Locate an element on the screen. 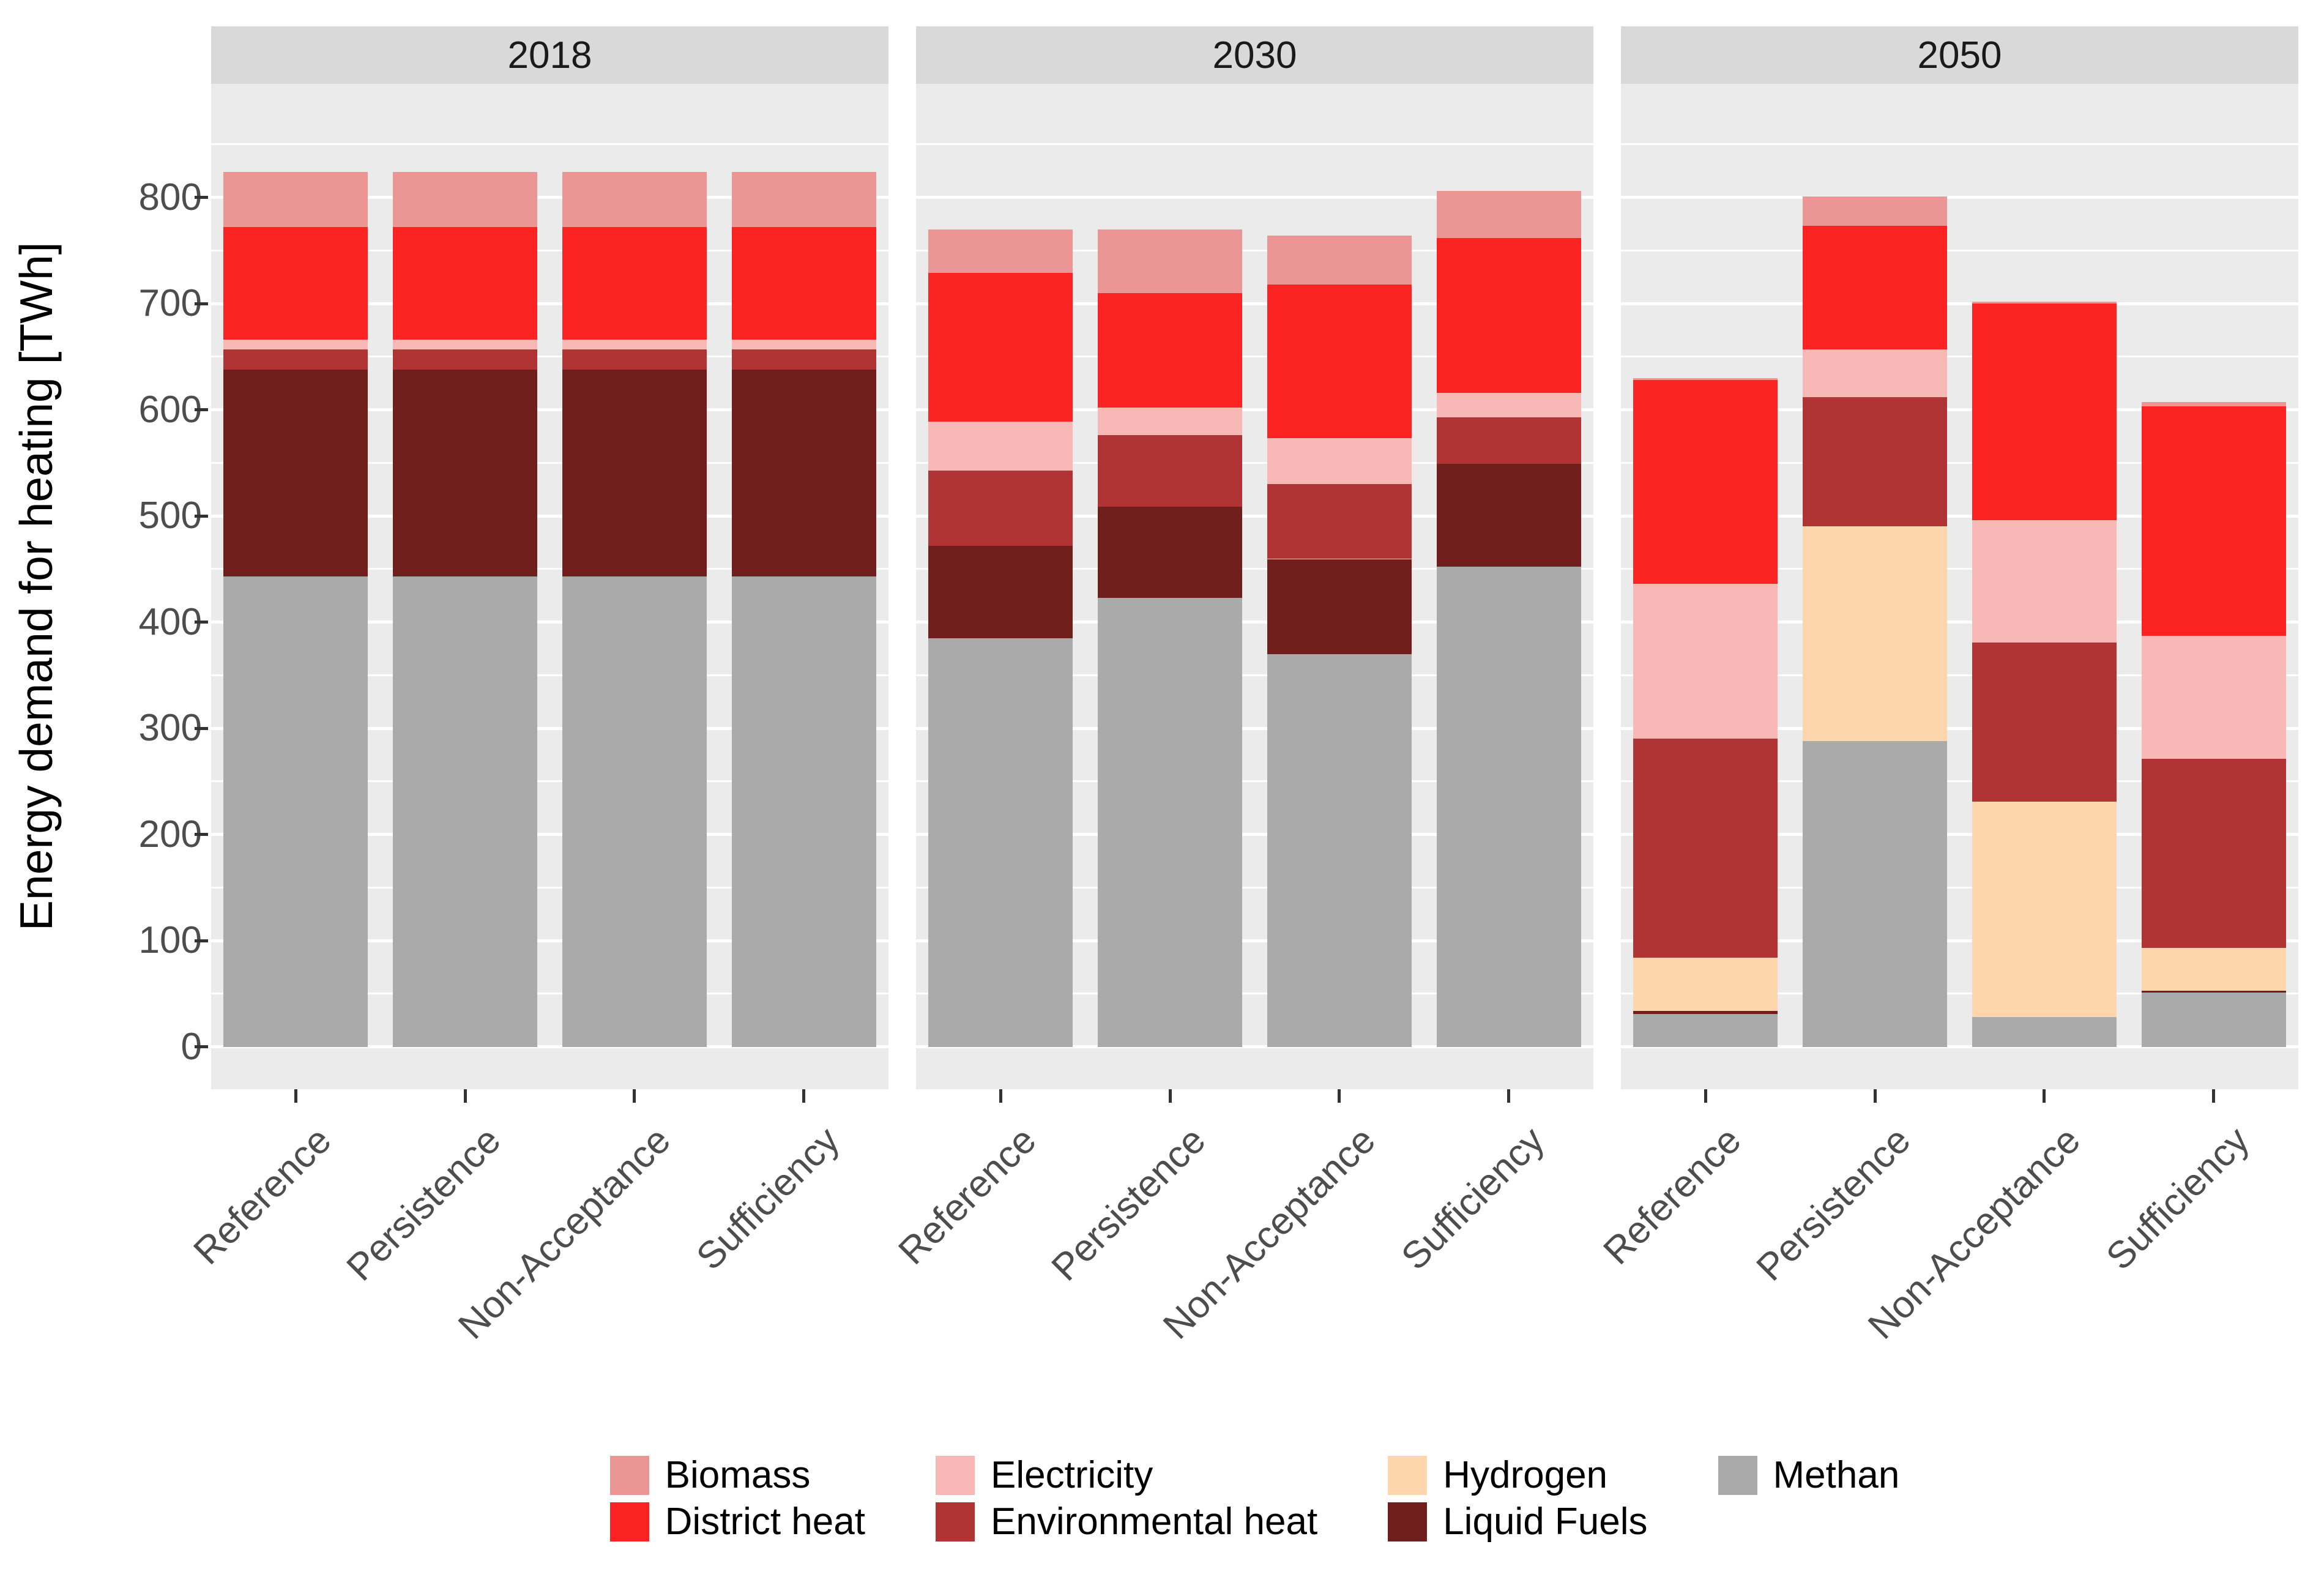 The width and height of the screenshot is (2324, 1588). y-tick-label: 600 is located at coordinates (170, 409).